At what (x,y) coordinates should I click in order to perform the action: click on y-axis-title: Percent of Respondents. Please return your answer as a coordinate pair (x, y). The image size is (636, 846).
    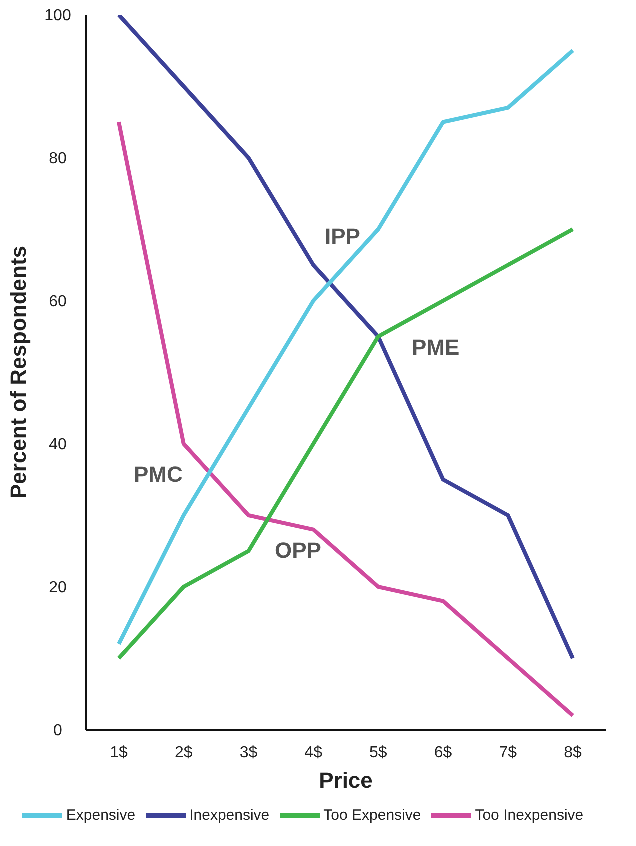
    Looking at the image, I should click on (18, 373).